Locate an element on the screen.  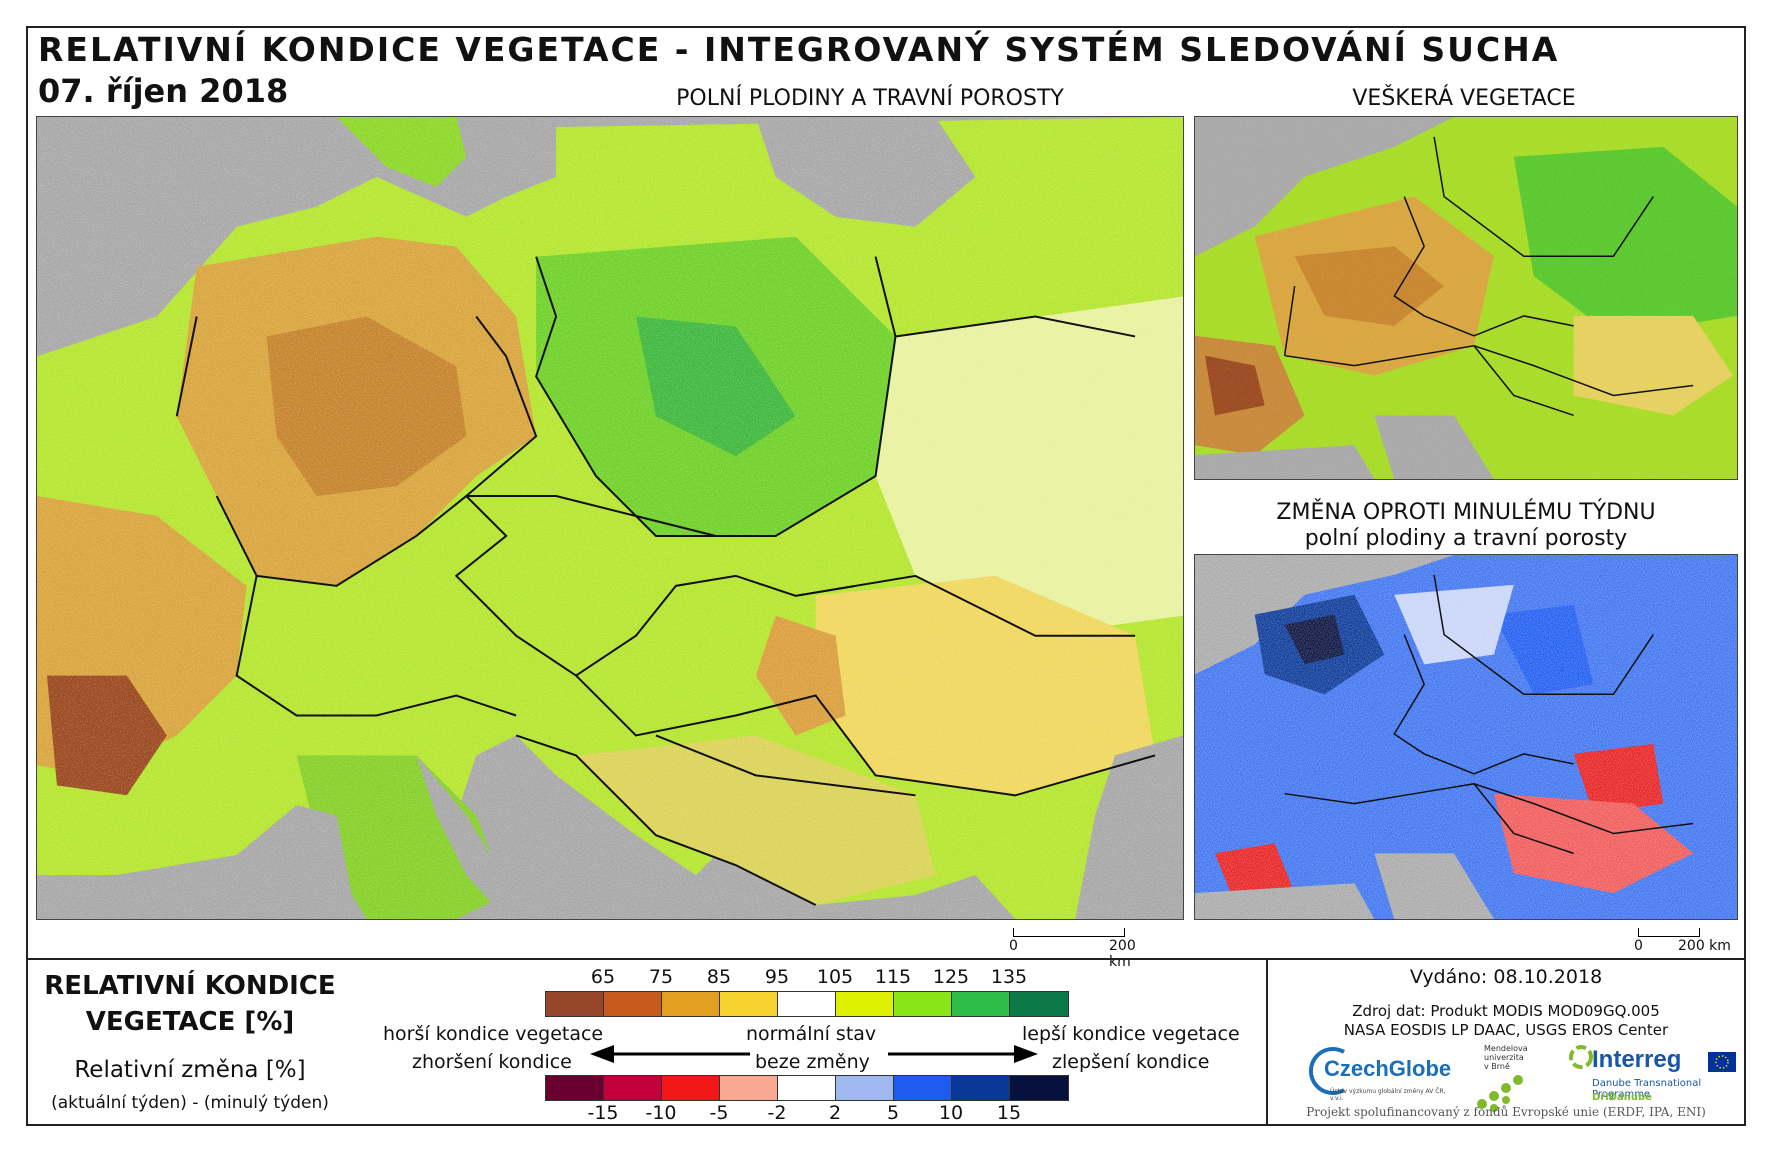
condition-tick-label: 85 is located at coordinates (719, 977).